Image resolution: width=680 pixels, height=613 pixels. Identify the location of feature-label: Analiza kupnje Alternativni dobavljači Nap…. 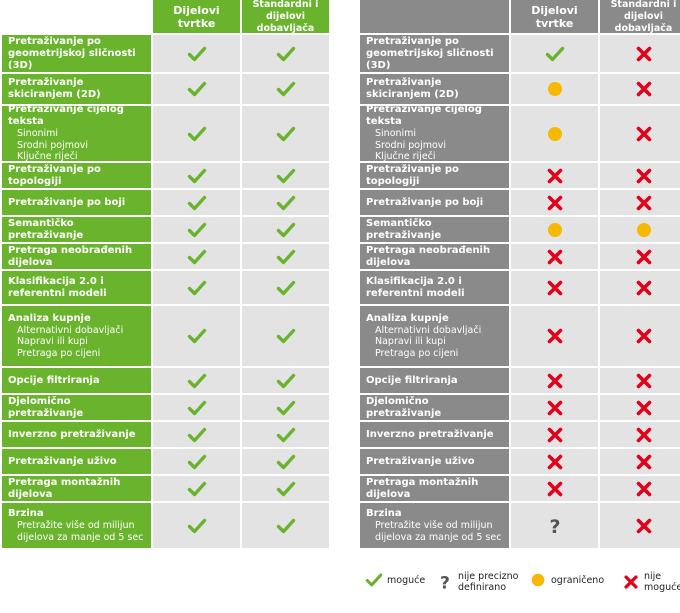
(434, 336).